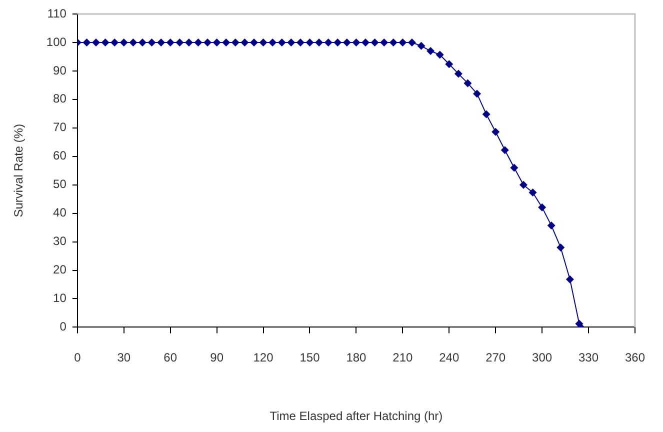  What do you see at coordinates (60, 184) in the screenshot?
I see `y-tick-label: 50` at bounding box center [60, 184].